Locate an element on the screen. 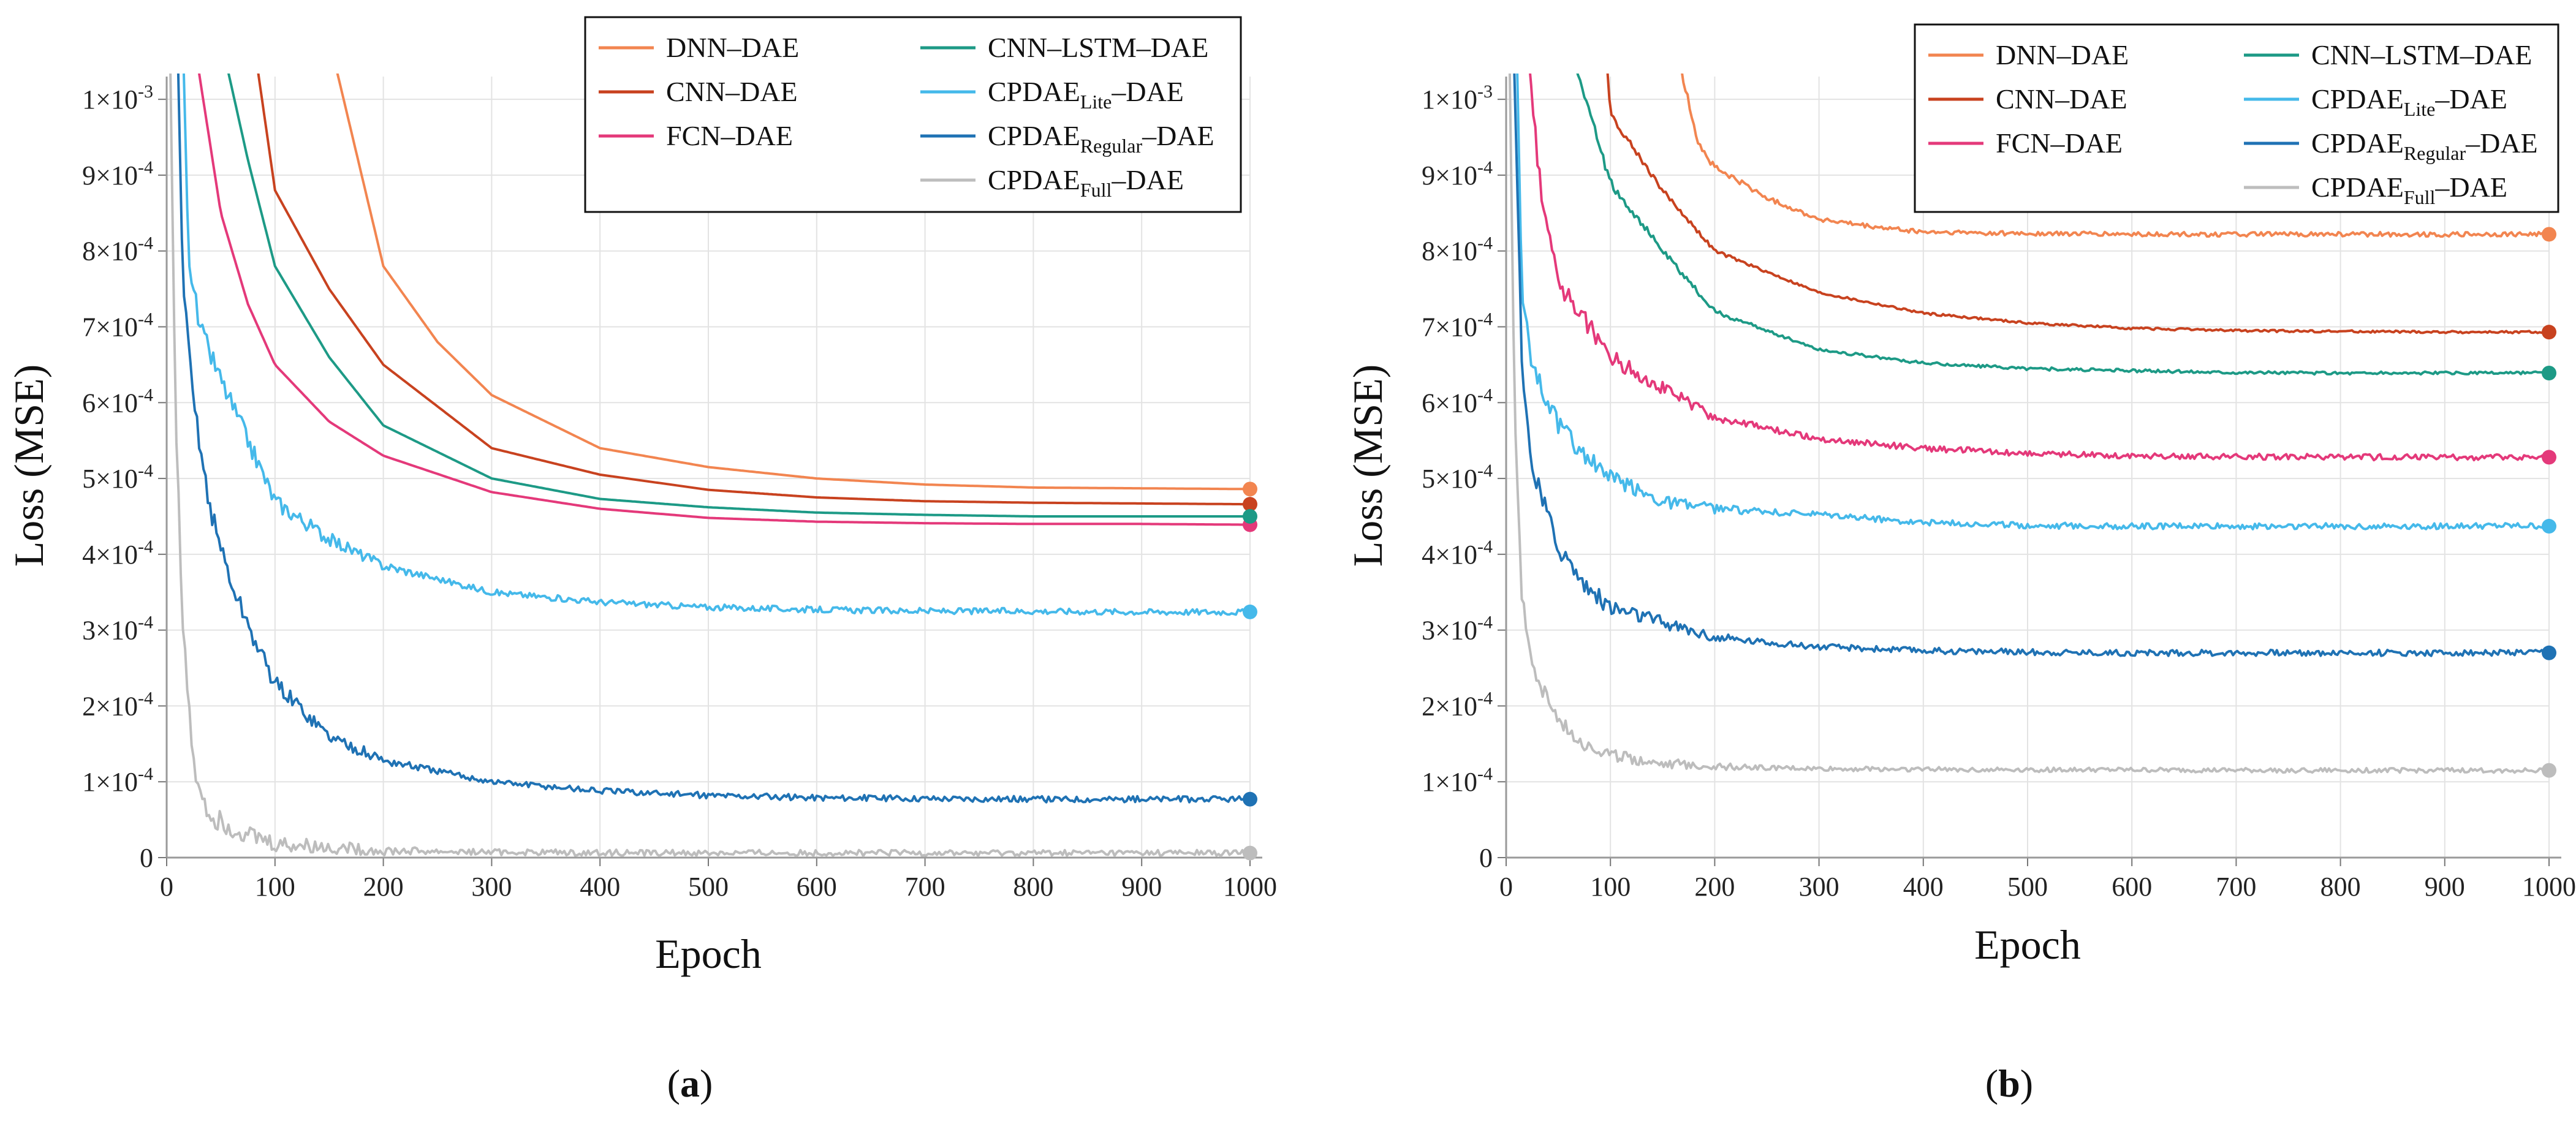  panel-label: (b) is located at coordinates (2009, 1083).